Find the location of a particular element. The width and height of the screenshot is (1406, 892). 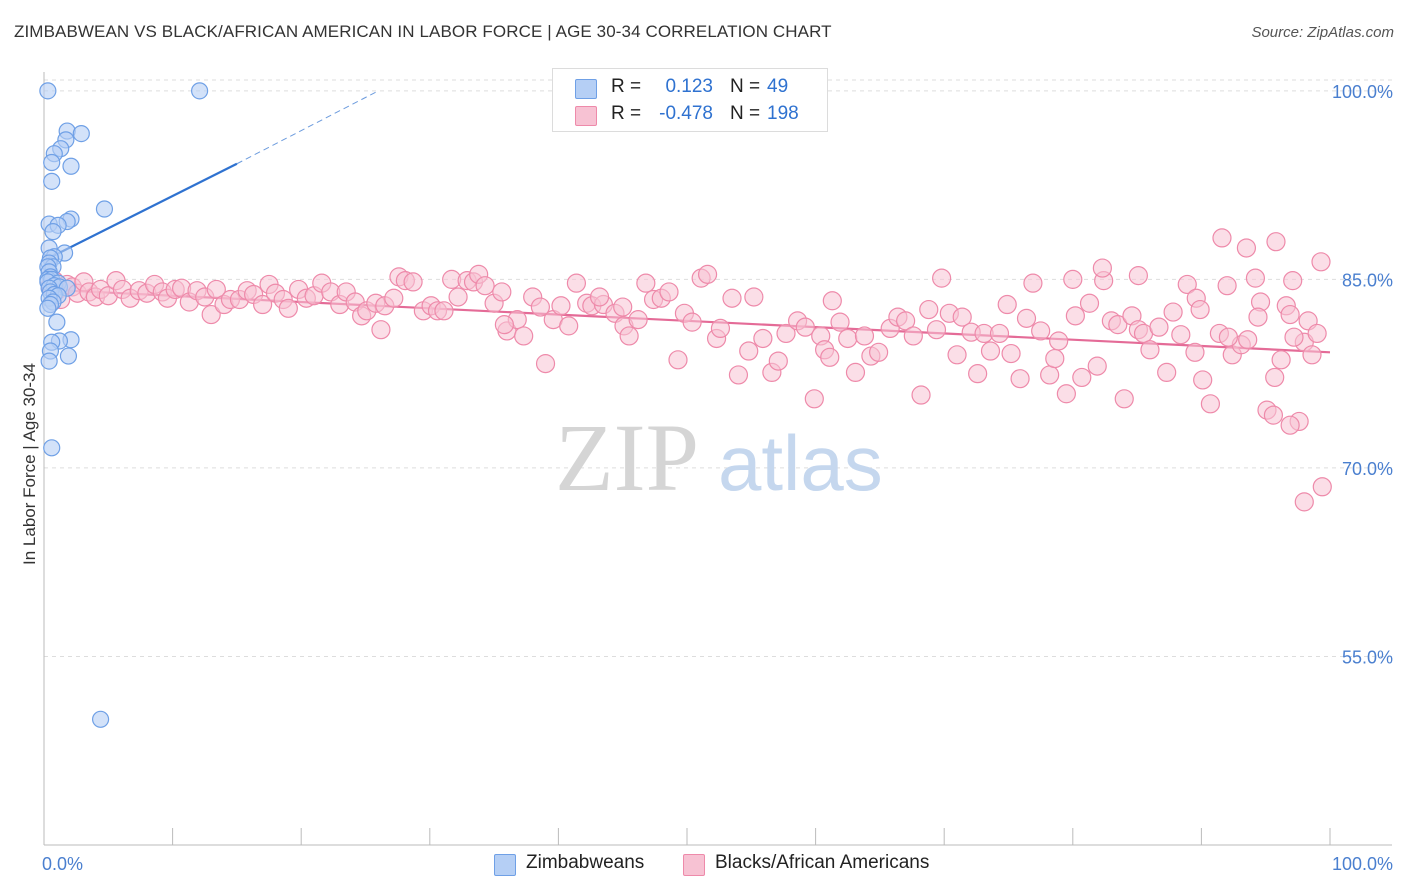

legend-row-zimbabweans: R = 0.123 N = 49 is located at coordinates (690, 87).